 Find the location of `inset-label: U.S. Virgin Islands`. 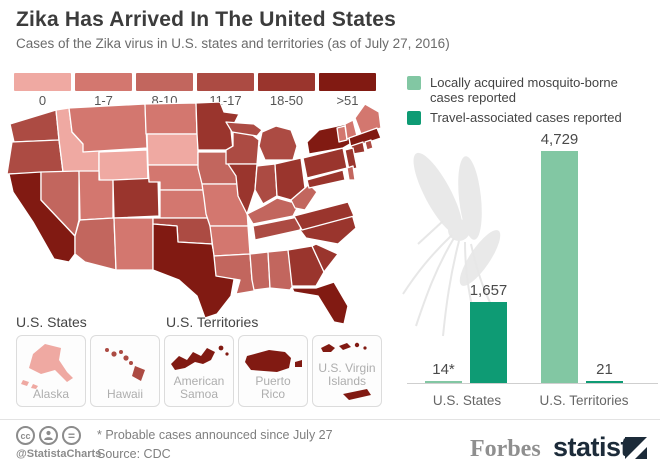

inset-label: U.S. Virgin Islands is located at coordinates (347, 375).